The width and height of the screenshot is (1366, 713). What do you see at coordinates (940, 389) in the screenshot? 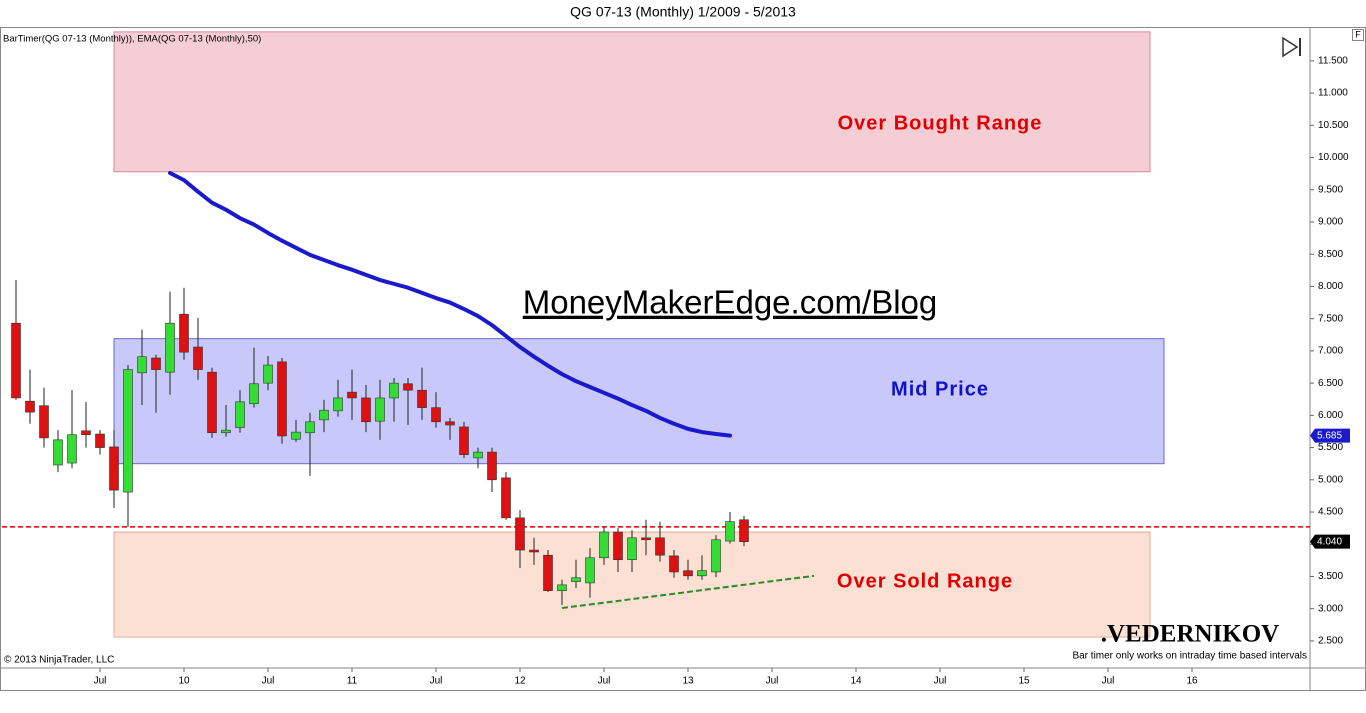
I see `zone-label: Mid Price` at bounding box center [940, 389].